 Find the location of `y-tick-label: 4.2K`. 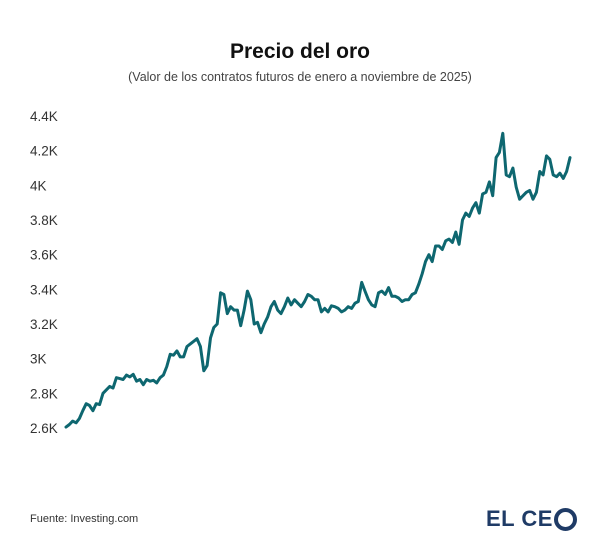

y-tick-label: 4.2K is located at coordinates (44, 151).